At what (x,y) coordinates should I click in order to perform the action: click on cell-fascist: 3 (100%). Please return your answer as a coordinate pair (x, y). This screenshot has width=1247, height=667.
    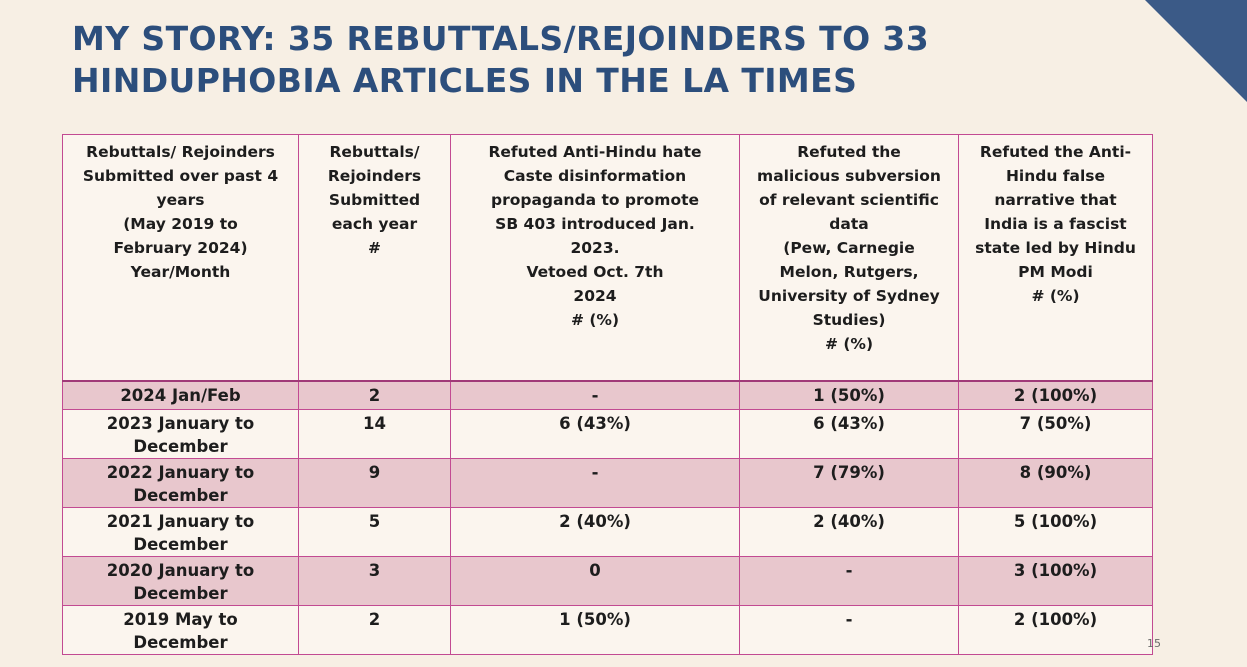
    Looking at the image, I should click on (1055, 581).